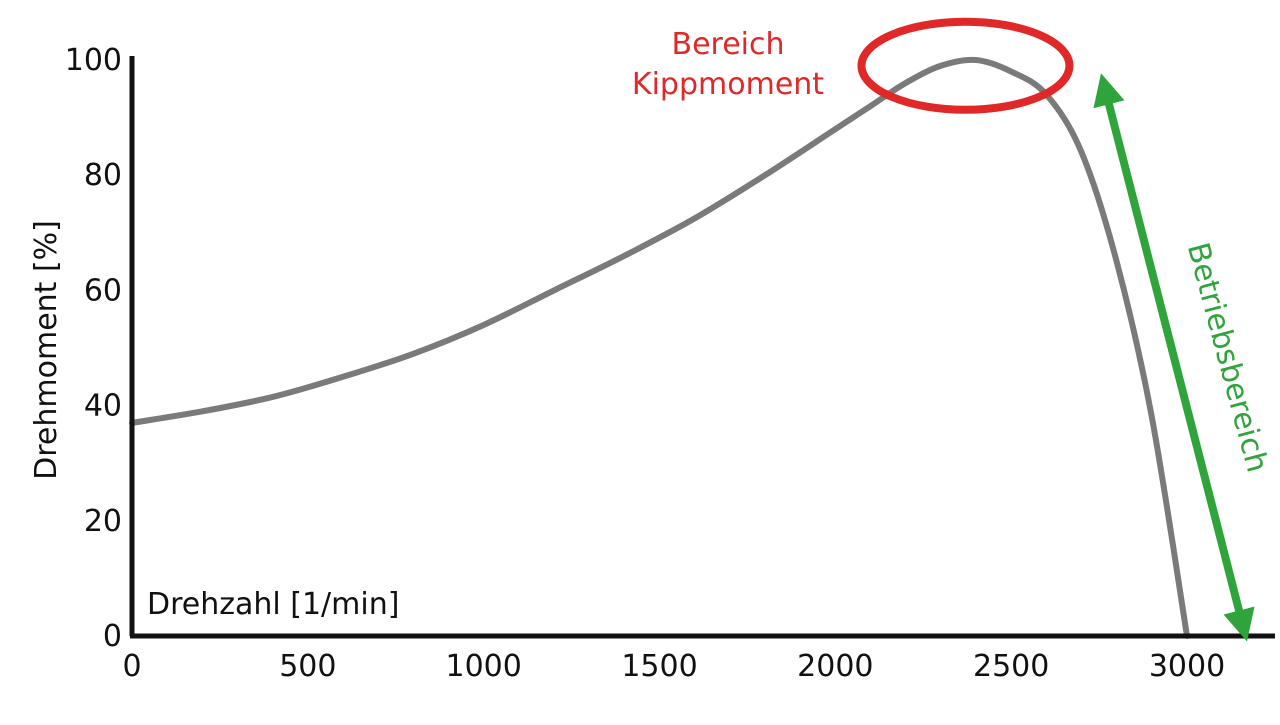 The image size is (1280, 725). What do you see at coordinates (1011, 666) in the screenshot?
I see `x-tick-label: 2500` at bounding box center [1011, 666].